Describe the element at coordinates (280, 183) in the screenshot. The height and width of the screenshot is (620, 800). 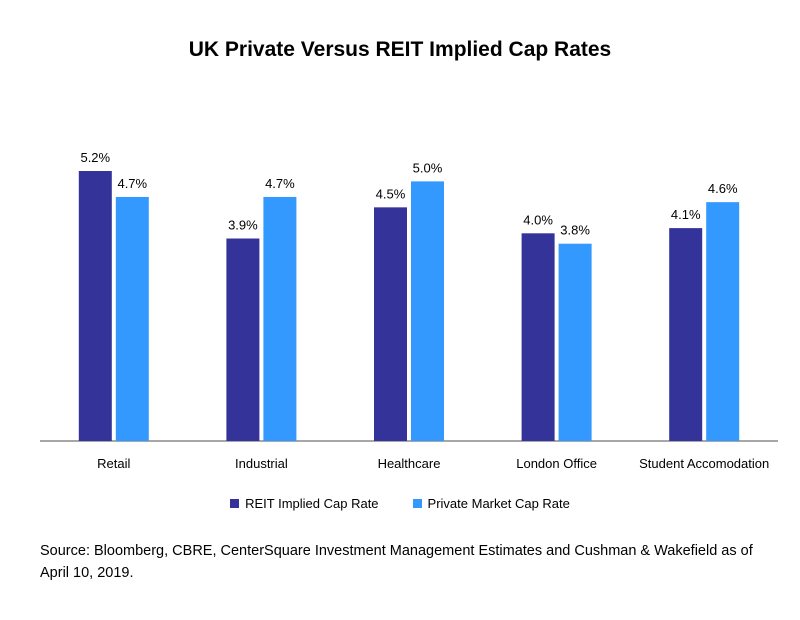
I see `data-label-private-1: 4.7%` at that location.